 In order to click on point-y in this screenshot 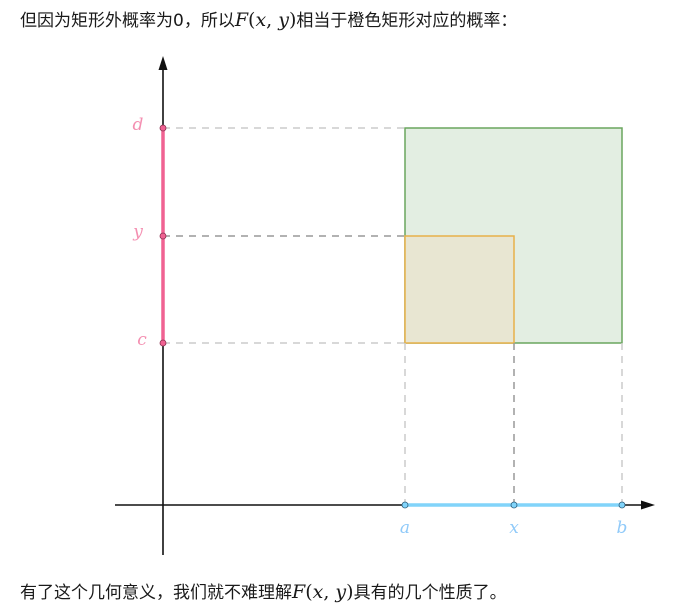, I will do `click(163, 236)`.